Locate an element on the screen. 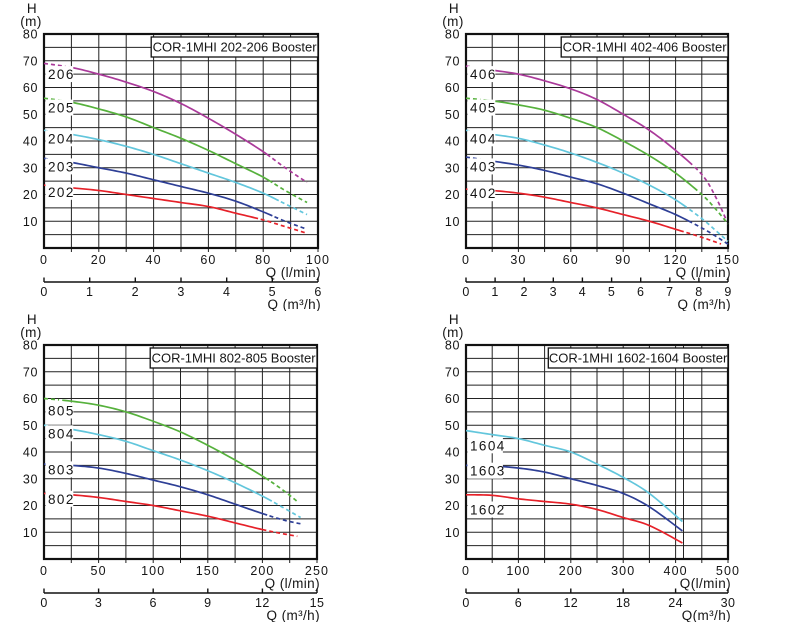 The image size is (800, 622). y-axis: H(m) 10 20 30 40 50 60 70 80 is located at coordinates (452, 115).